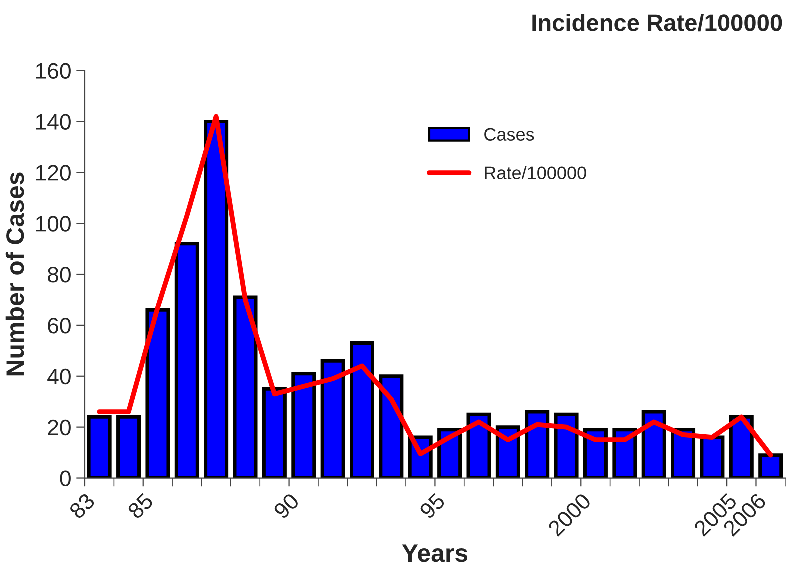 The image size is (787, 566). What do you see at coordinates (53, 224) in the screenshot?
I see `y-tick-label: 100` at bounding box center [53, 224].